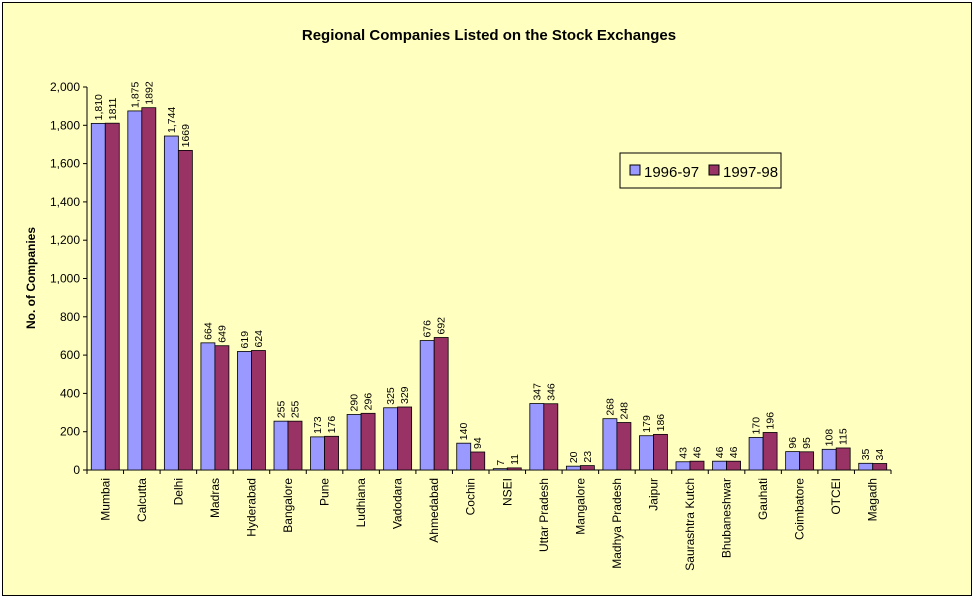 The width and height of the screenshot is (976, 600). Describe the element at coordinates (142, 500) in the screenshot. I see `x-tick-label-calcutta: Calcutta` at that location.